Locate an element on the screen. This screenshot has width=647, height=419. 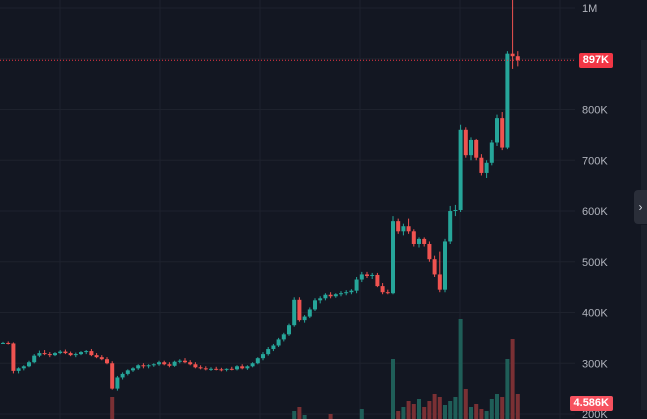
price-axis: 1M 800K 700K 600K 500K 400K 300K 200K is located at coordinates (595, 211).